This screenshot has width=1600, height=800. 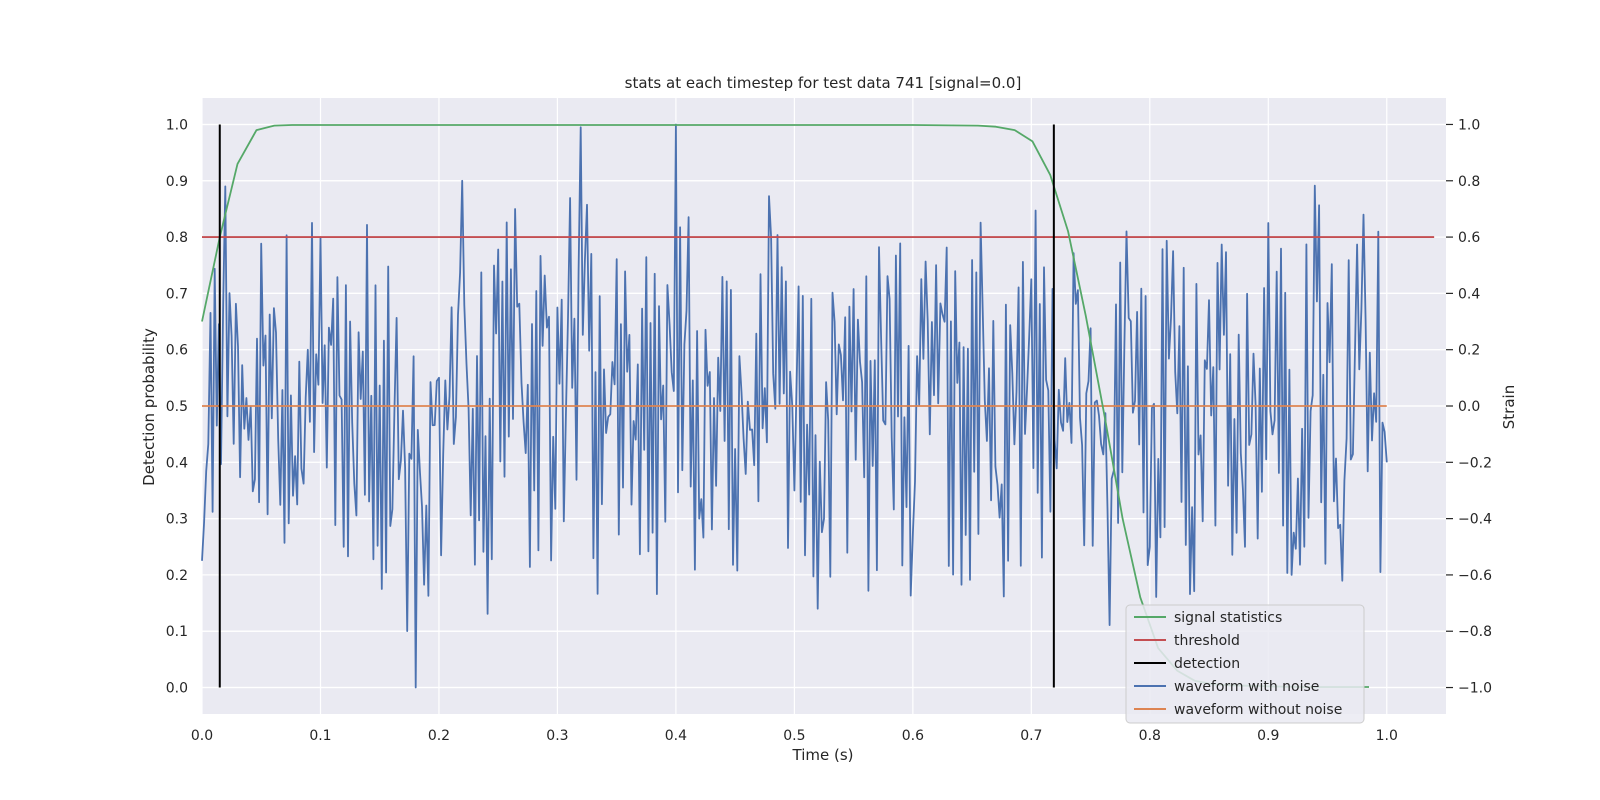 I want to click on legend-label: waveform with noise, so click(x=1246, y=687).